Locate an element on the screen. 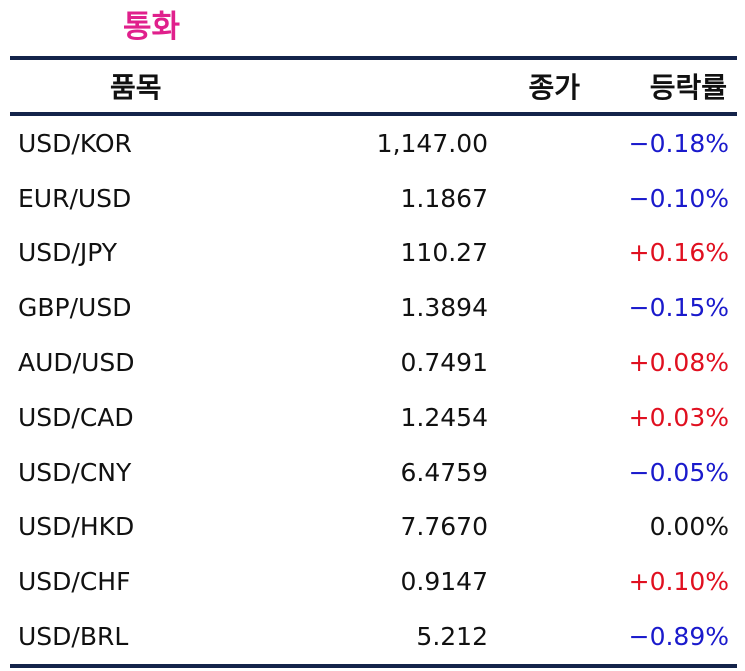 Image resolution: width=745 pixels, height=671 pixels. table-row: GBP/USD 1.3894 −0.15% is located at coordinates (373, 307).